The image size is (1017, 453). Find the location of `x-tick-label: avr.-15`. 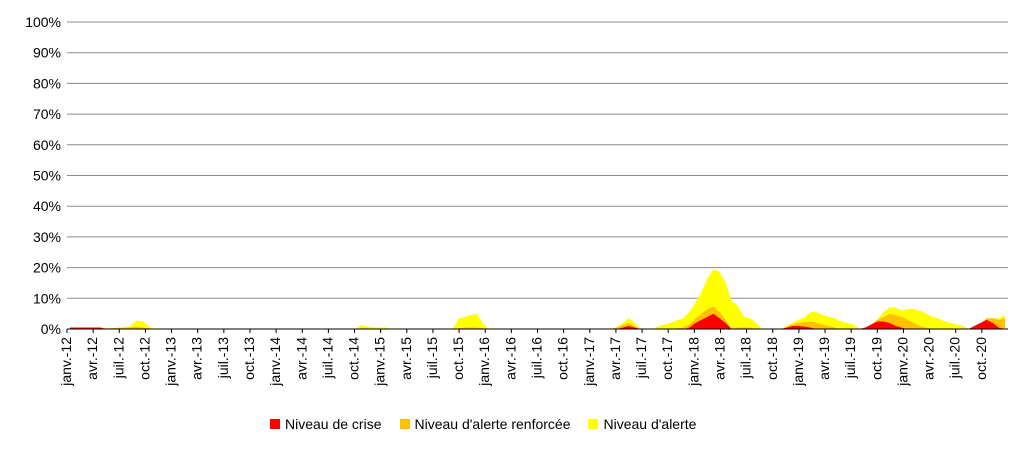

x-tick-label: avr.-15 is located at coordinates (406, 358).